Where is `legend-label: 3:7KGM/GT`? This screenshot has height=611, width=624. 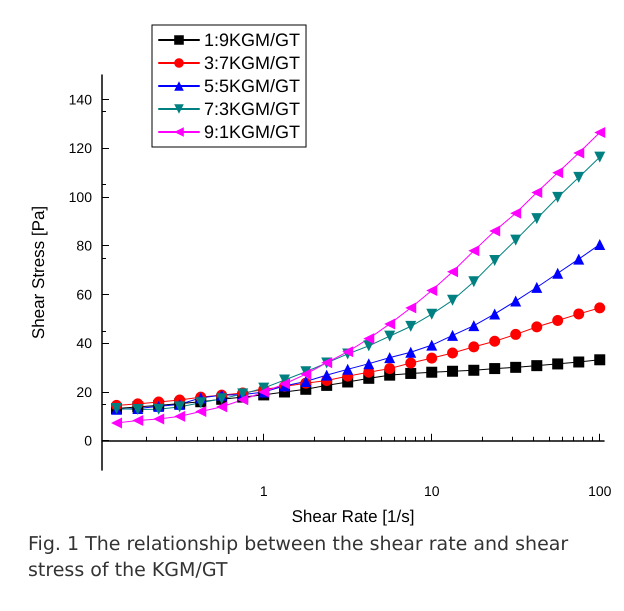
legend-label: 3:7KGM/GT is located at coordinates (252, 63).